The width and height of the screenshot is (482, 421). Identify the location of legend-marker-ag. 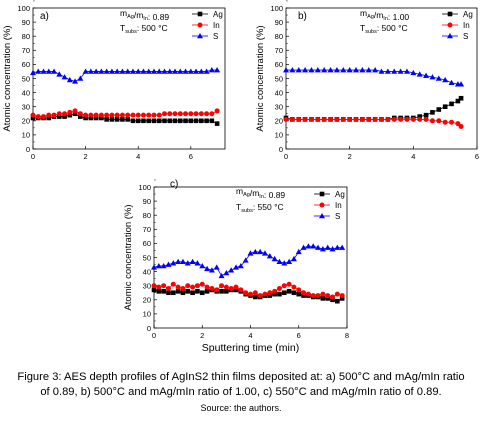
(450, 14).